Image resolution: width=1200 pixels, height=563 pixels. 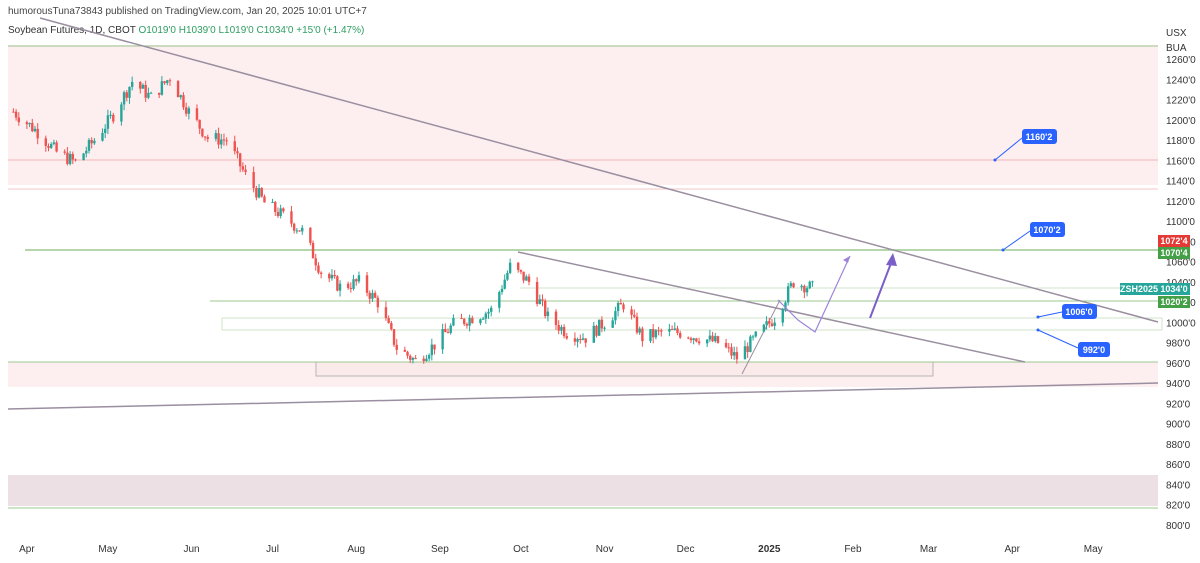 What do you see at coordinates (1178, 425) in the screenshot?
I see `y-tick-label: 900'0` at bounding box center [1178, 425].